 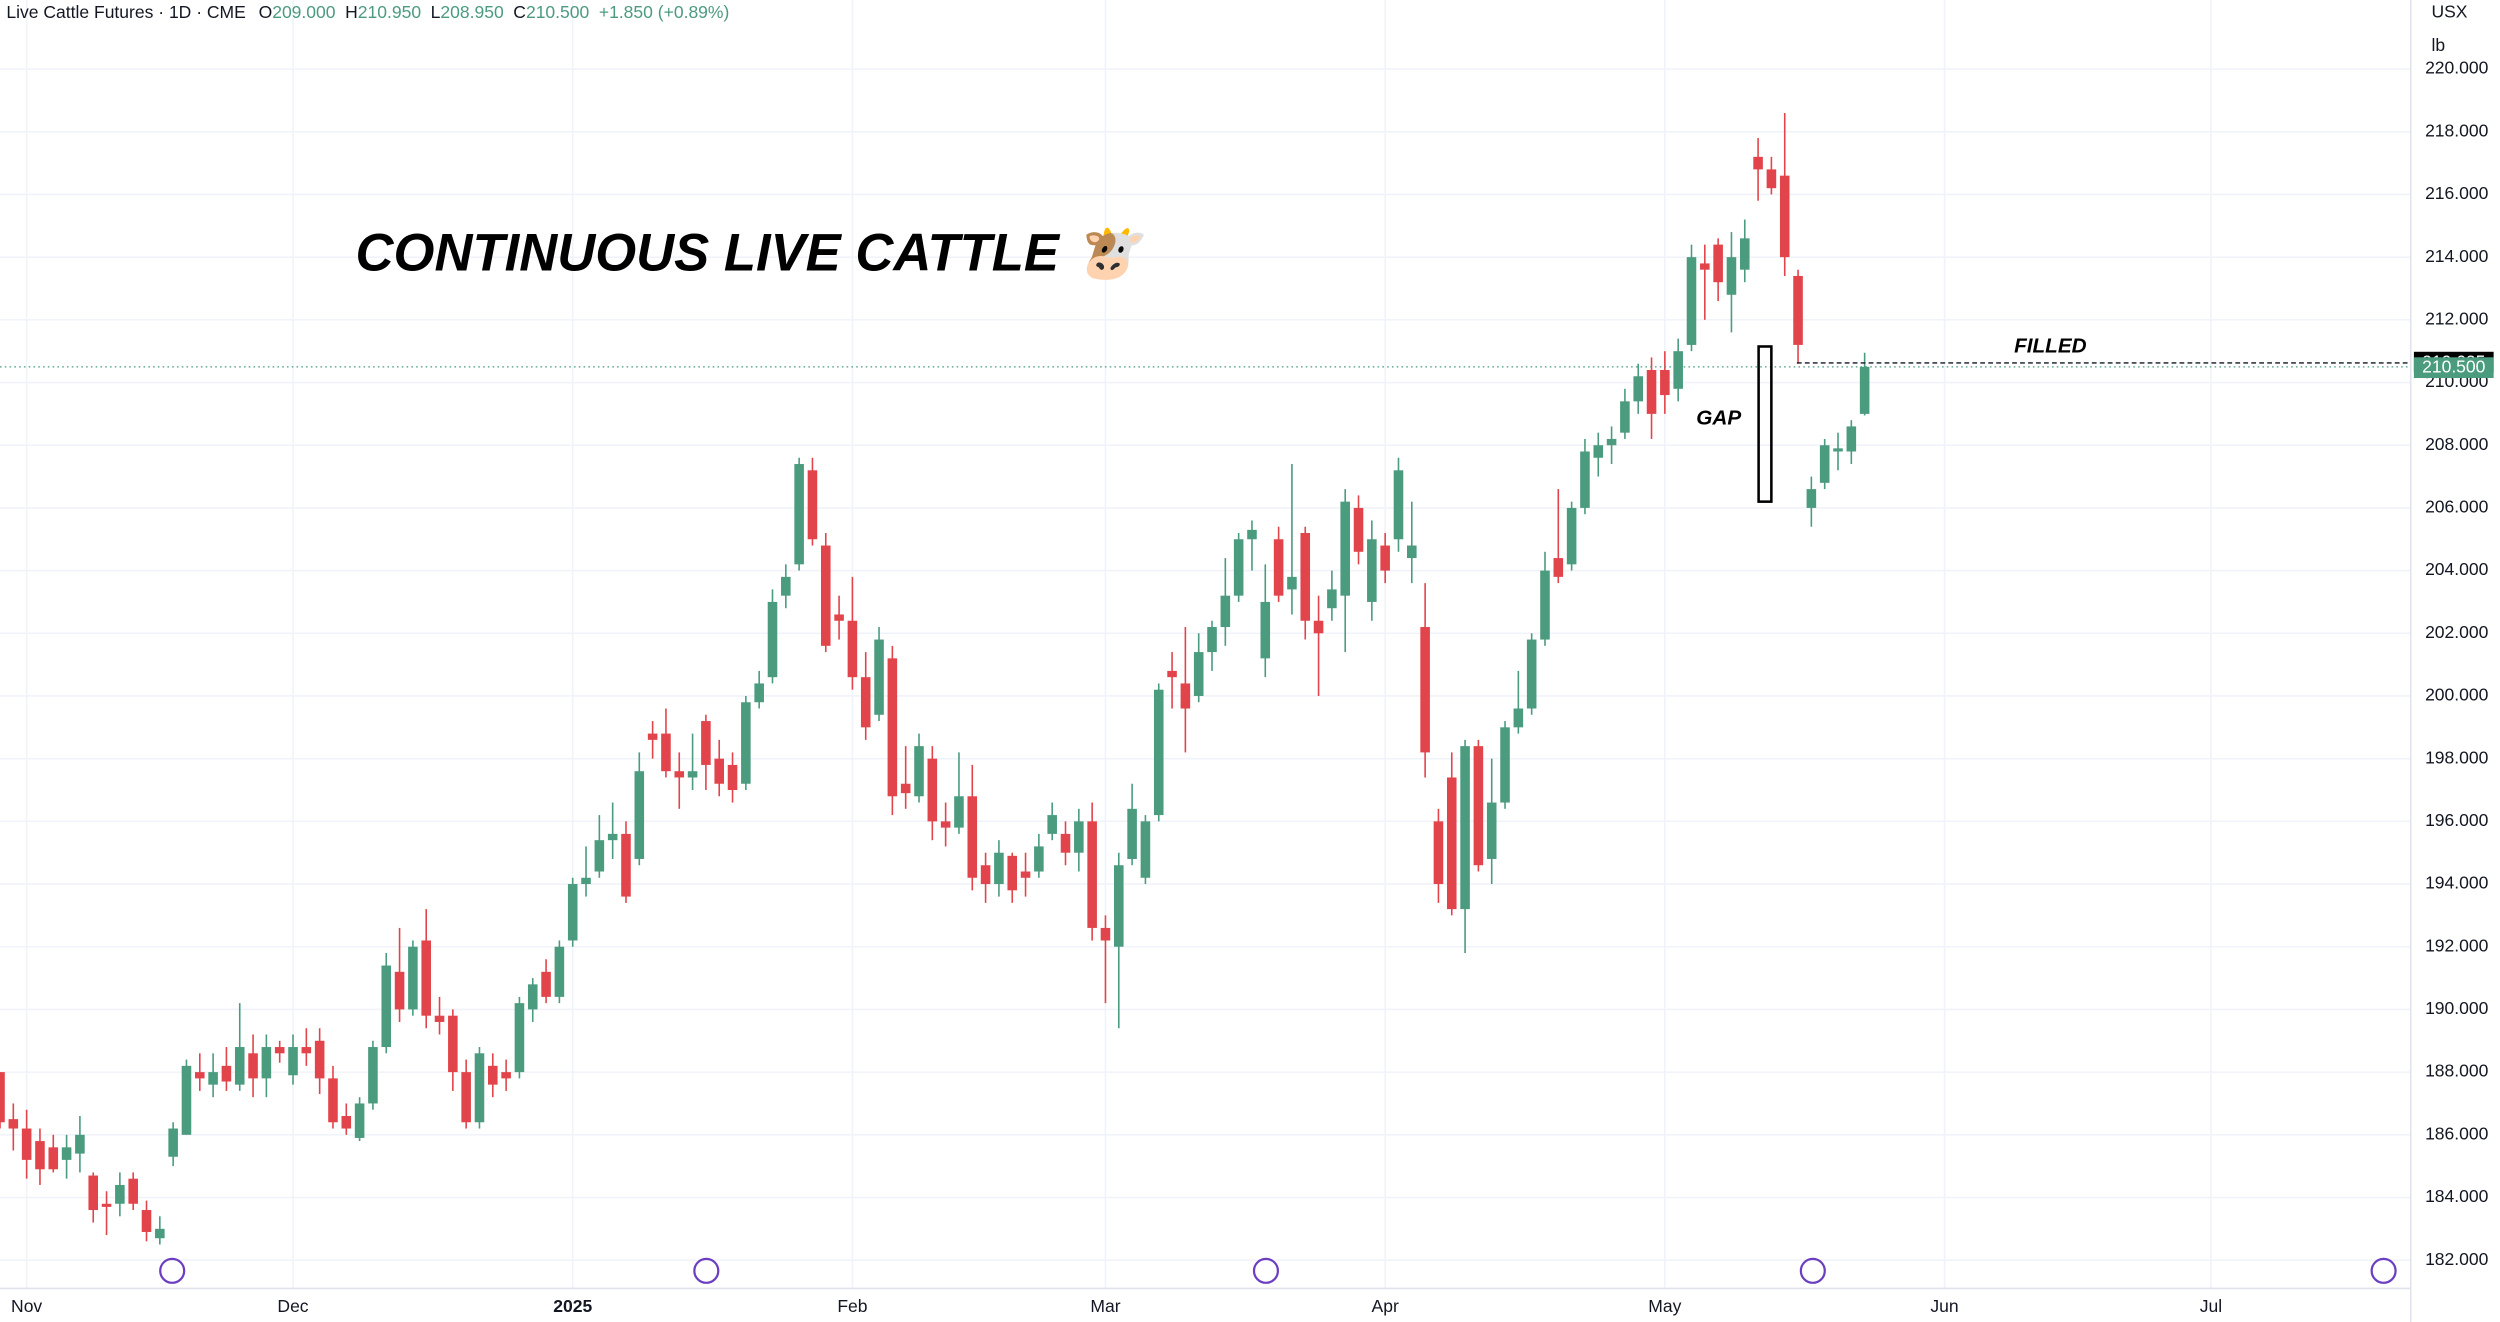 I want to click on open-value: 209.000, so click(x=304, y=12).